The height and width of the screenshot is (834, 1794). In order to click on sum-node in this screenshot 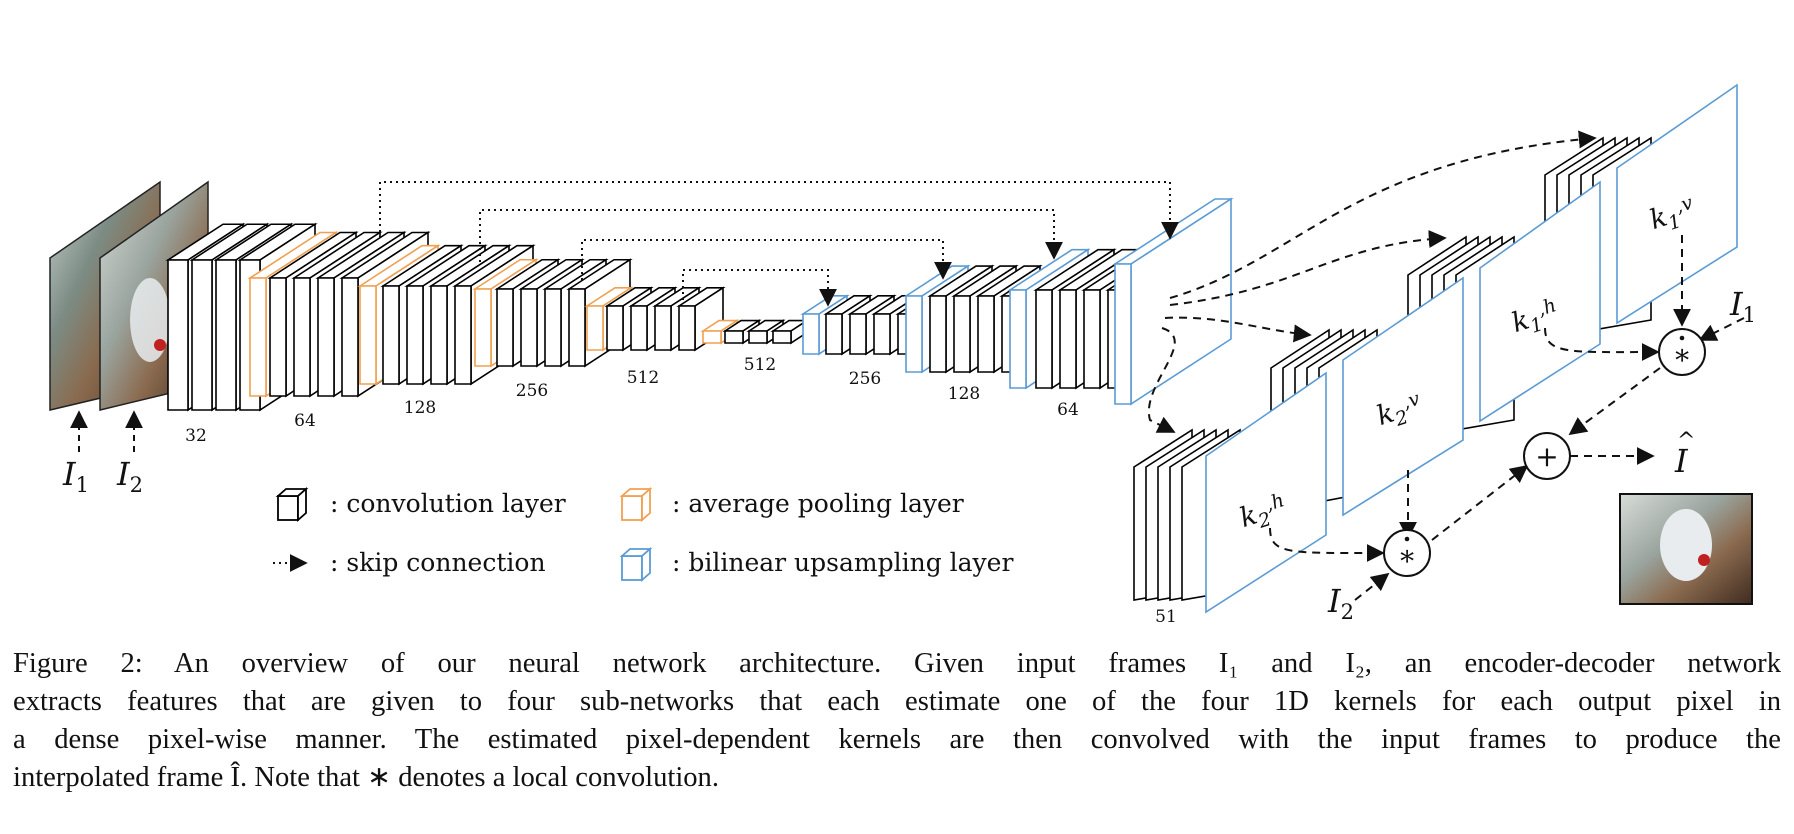, I will do `click(1547, 456)`.